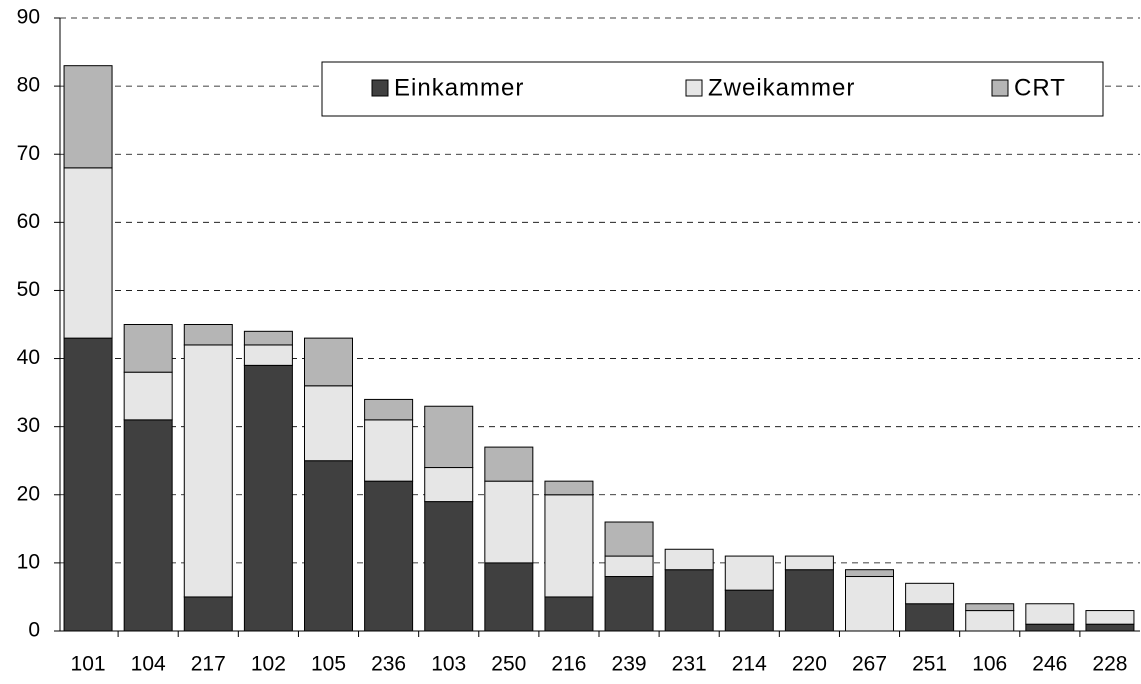 The width and height of the screenshot is (1141, 684). What do you see at coordinates (629, 664) in the screenshot?
I see `x-tick-label: 239` at bounding box center [629, 664].